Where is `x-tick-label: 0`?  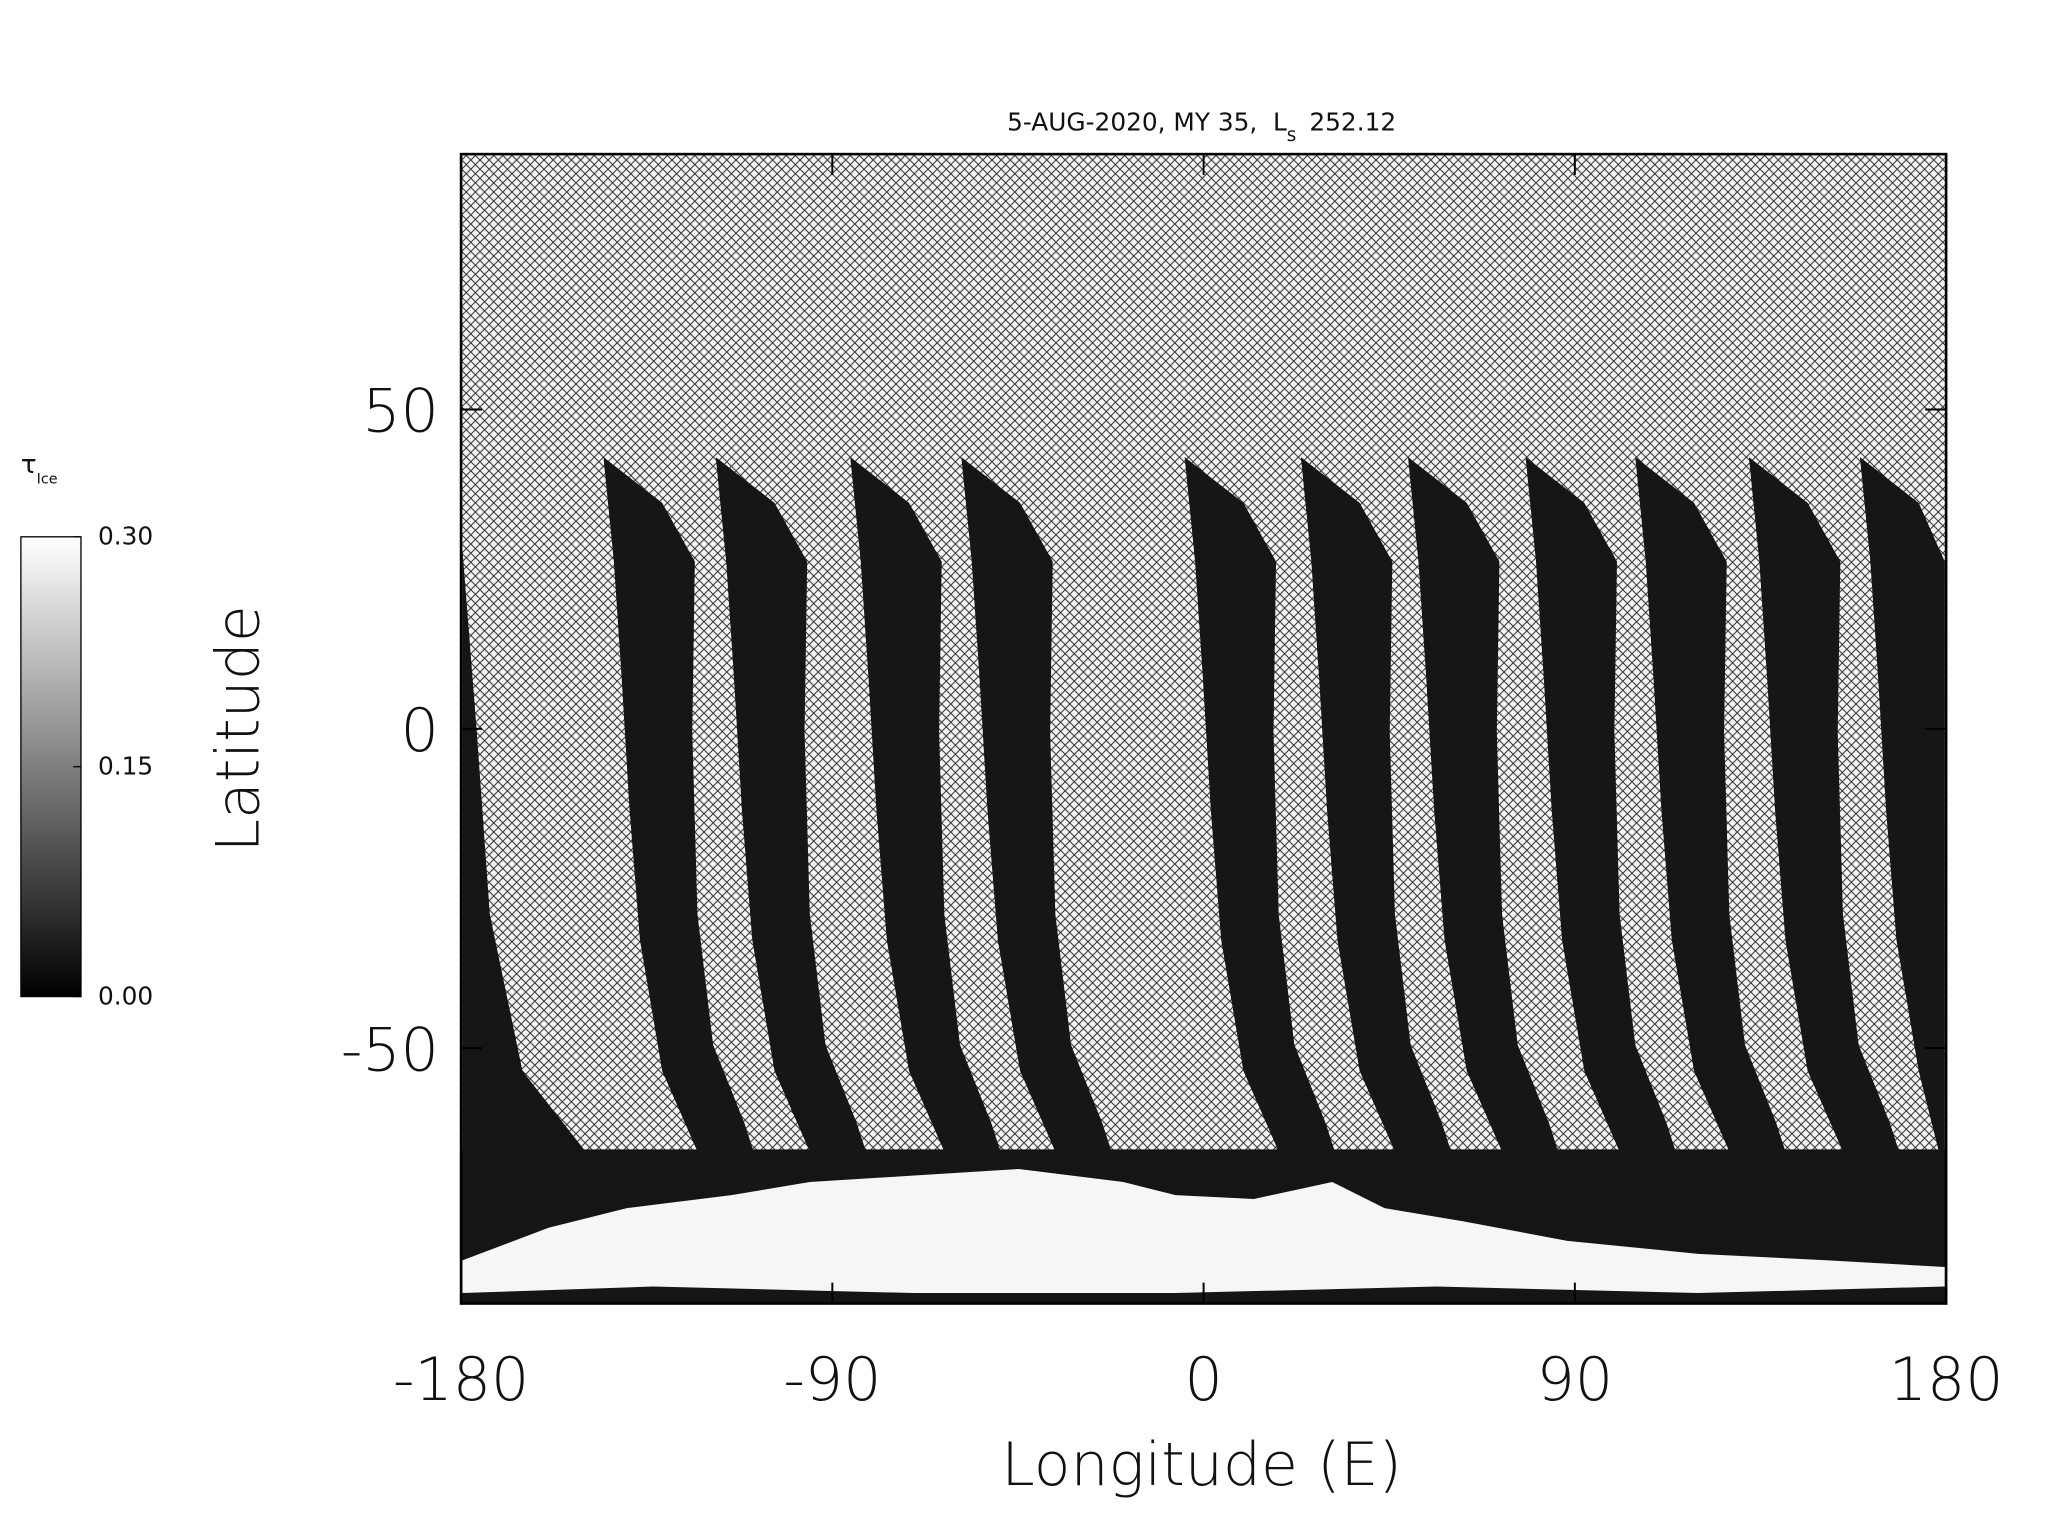 x-tick-label: 0 is located at coordinates (1203, 1380).